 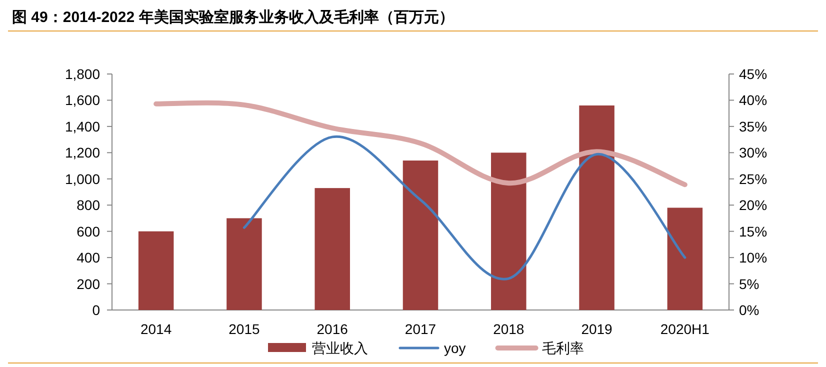 I want to click on x-tick-label: 2019, so click(x=597, y=329).